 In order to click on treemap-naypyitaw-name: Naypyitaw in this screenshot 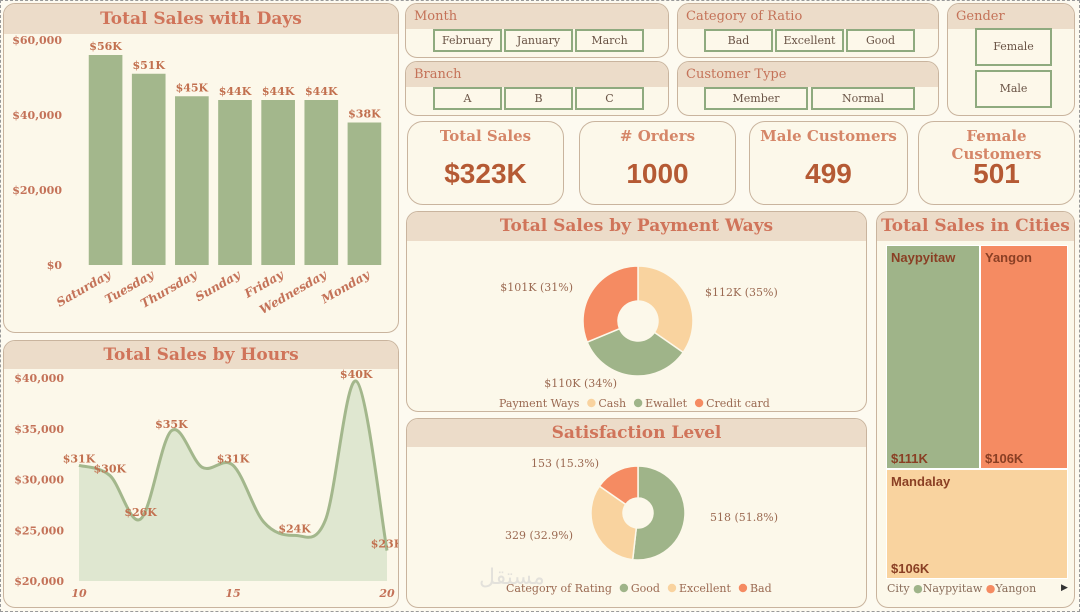, I will do `click(923, 257)`.